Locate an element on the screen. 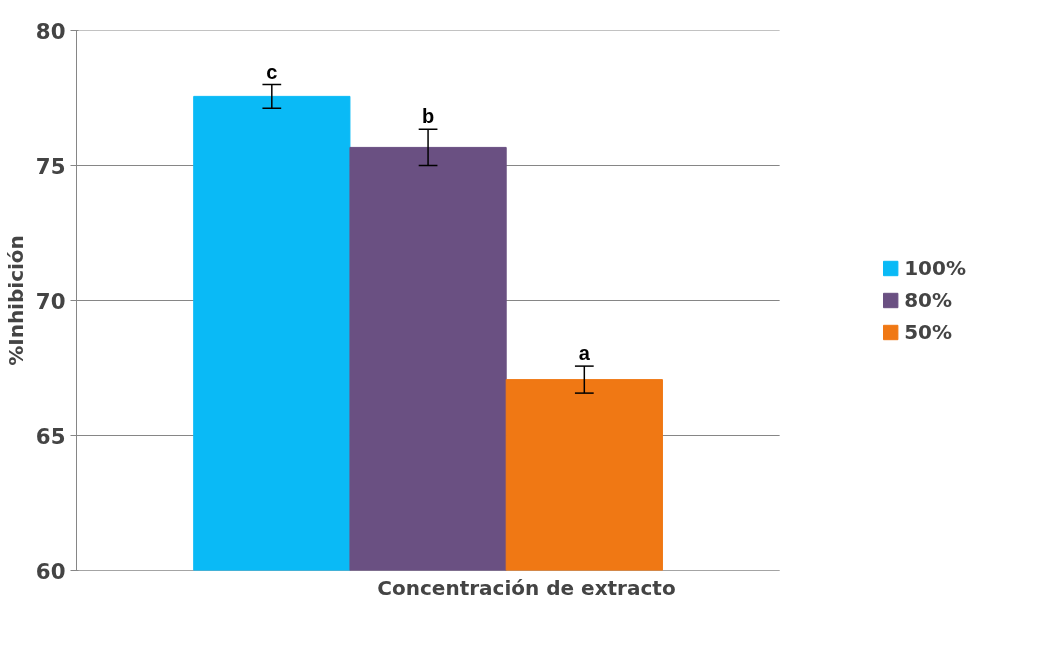  legend-label: 50% is located at coordinates (928, 332).